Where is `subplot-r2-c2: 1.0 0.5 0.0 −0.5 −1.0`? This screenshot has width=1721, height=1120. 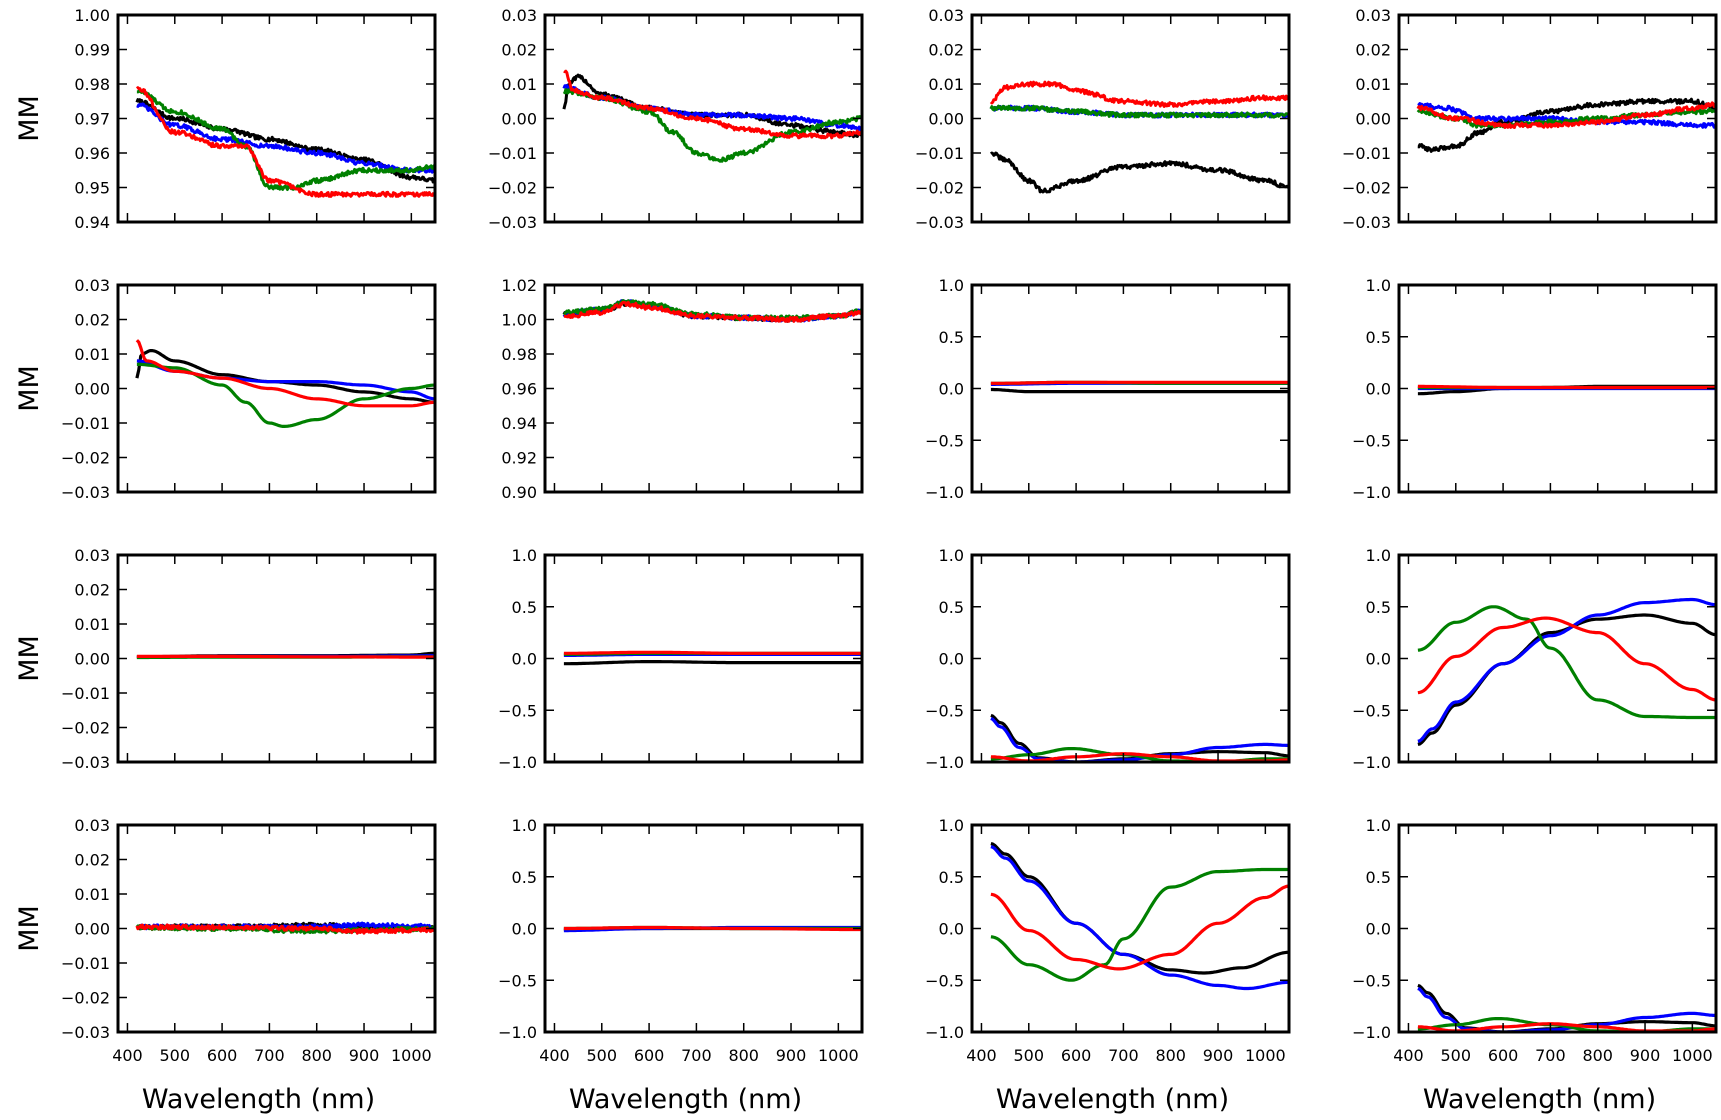 subplot-r2-c2: 1.0 0.5 0.0 −0.5 −1.0 is located at coordinates (1108, 659).